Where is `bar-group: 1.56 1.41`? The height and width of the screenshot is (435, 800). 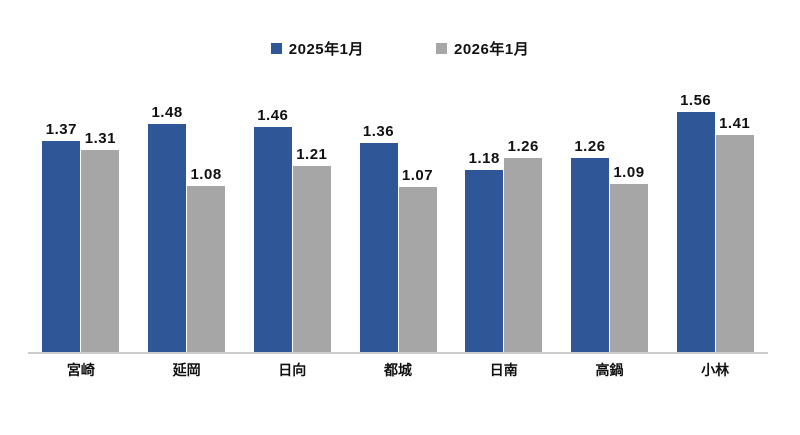
bar-group: 1.56 1.41 is located at coordinates (715, 219).